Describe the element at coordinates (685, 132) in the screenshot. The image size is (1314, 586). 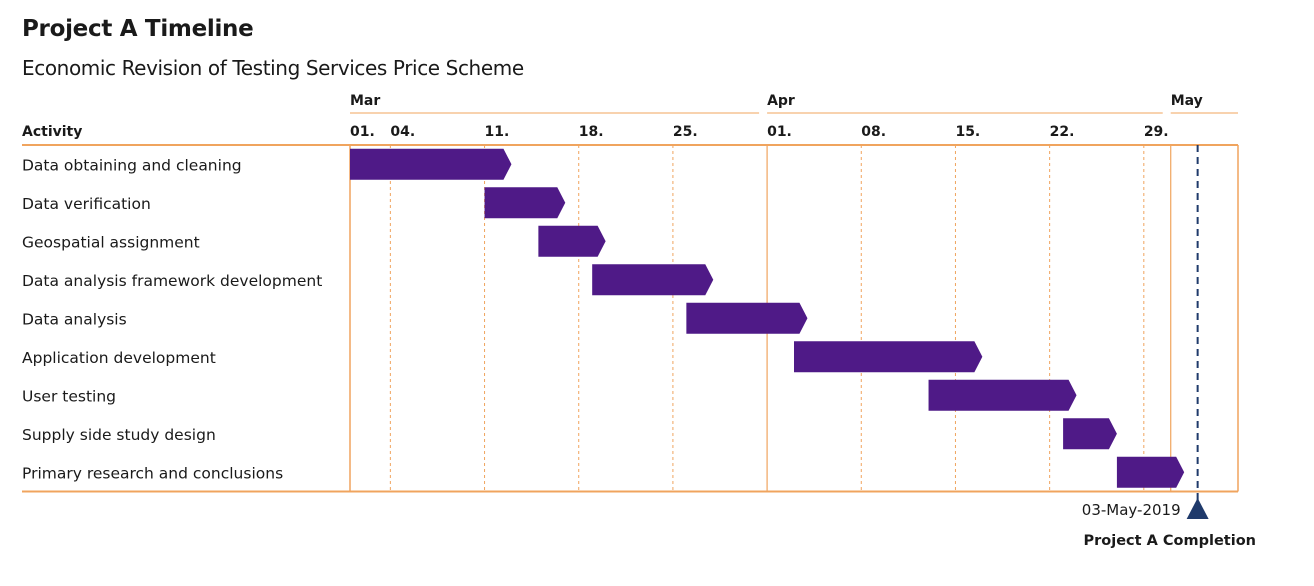
I see `tick-label: 25.` at that location.